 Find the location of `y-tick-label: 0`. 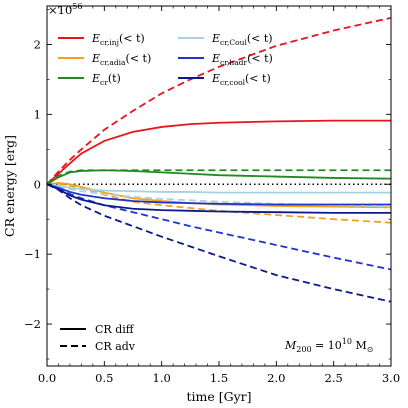

y-tick-label: 0 is located at coordinates (37, 184).